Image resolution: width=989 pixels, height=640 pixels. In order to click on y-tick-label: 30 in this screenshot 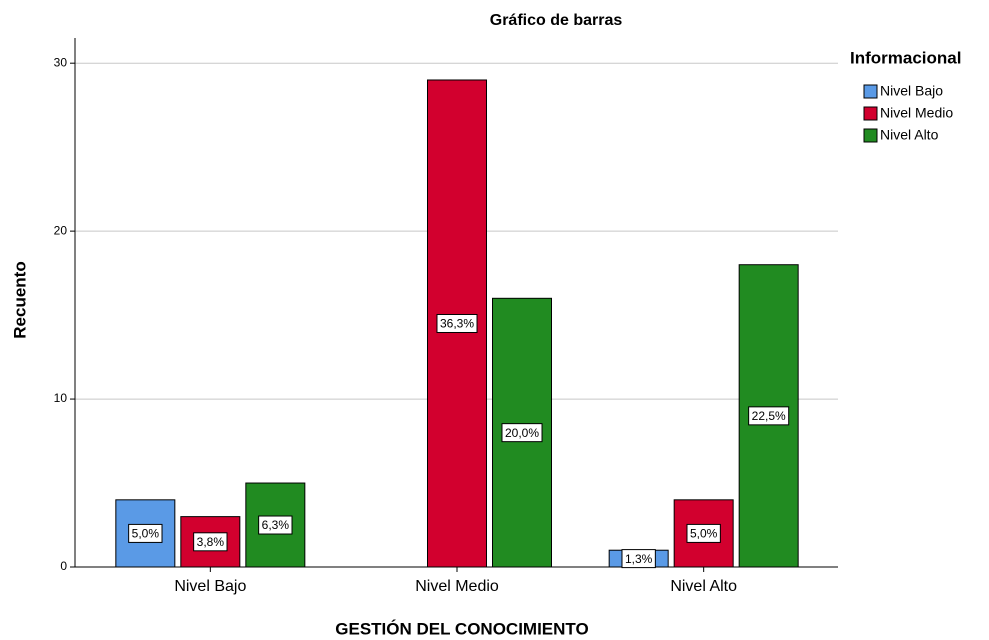, I will do `click(61, 62)`.